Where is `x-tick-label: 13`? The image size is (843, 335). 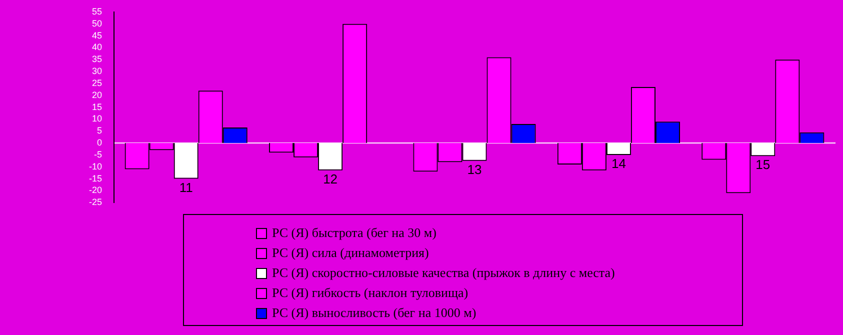 x-tick-label: 13 is located at coordinates (474, 169).